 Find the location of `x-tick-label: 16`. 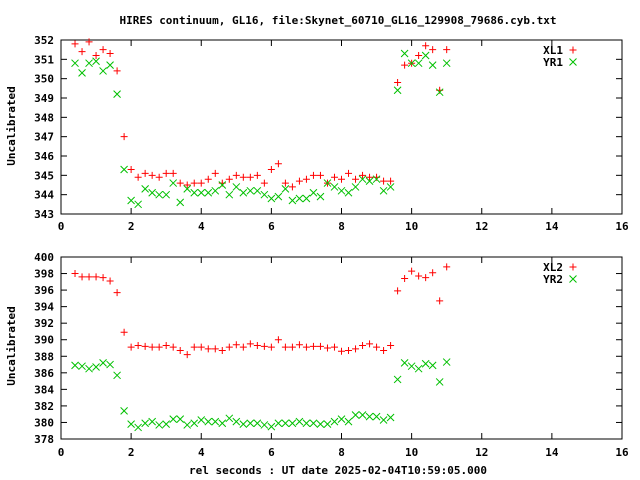

x-tick-label: 16 is located at coordinates (622, 226).